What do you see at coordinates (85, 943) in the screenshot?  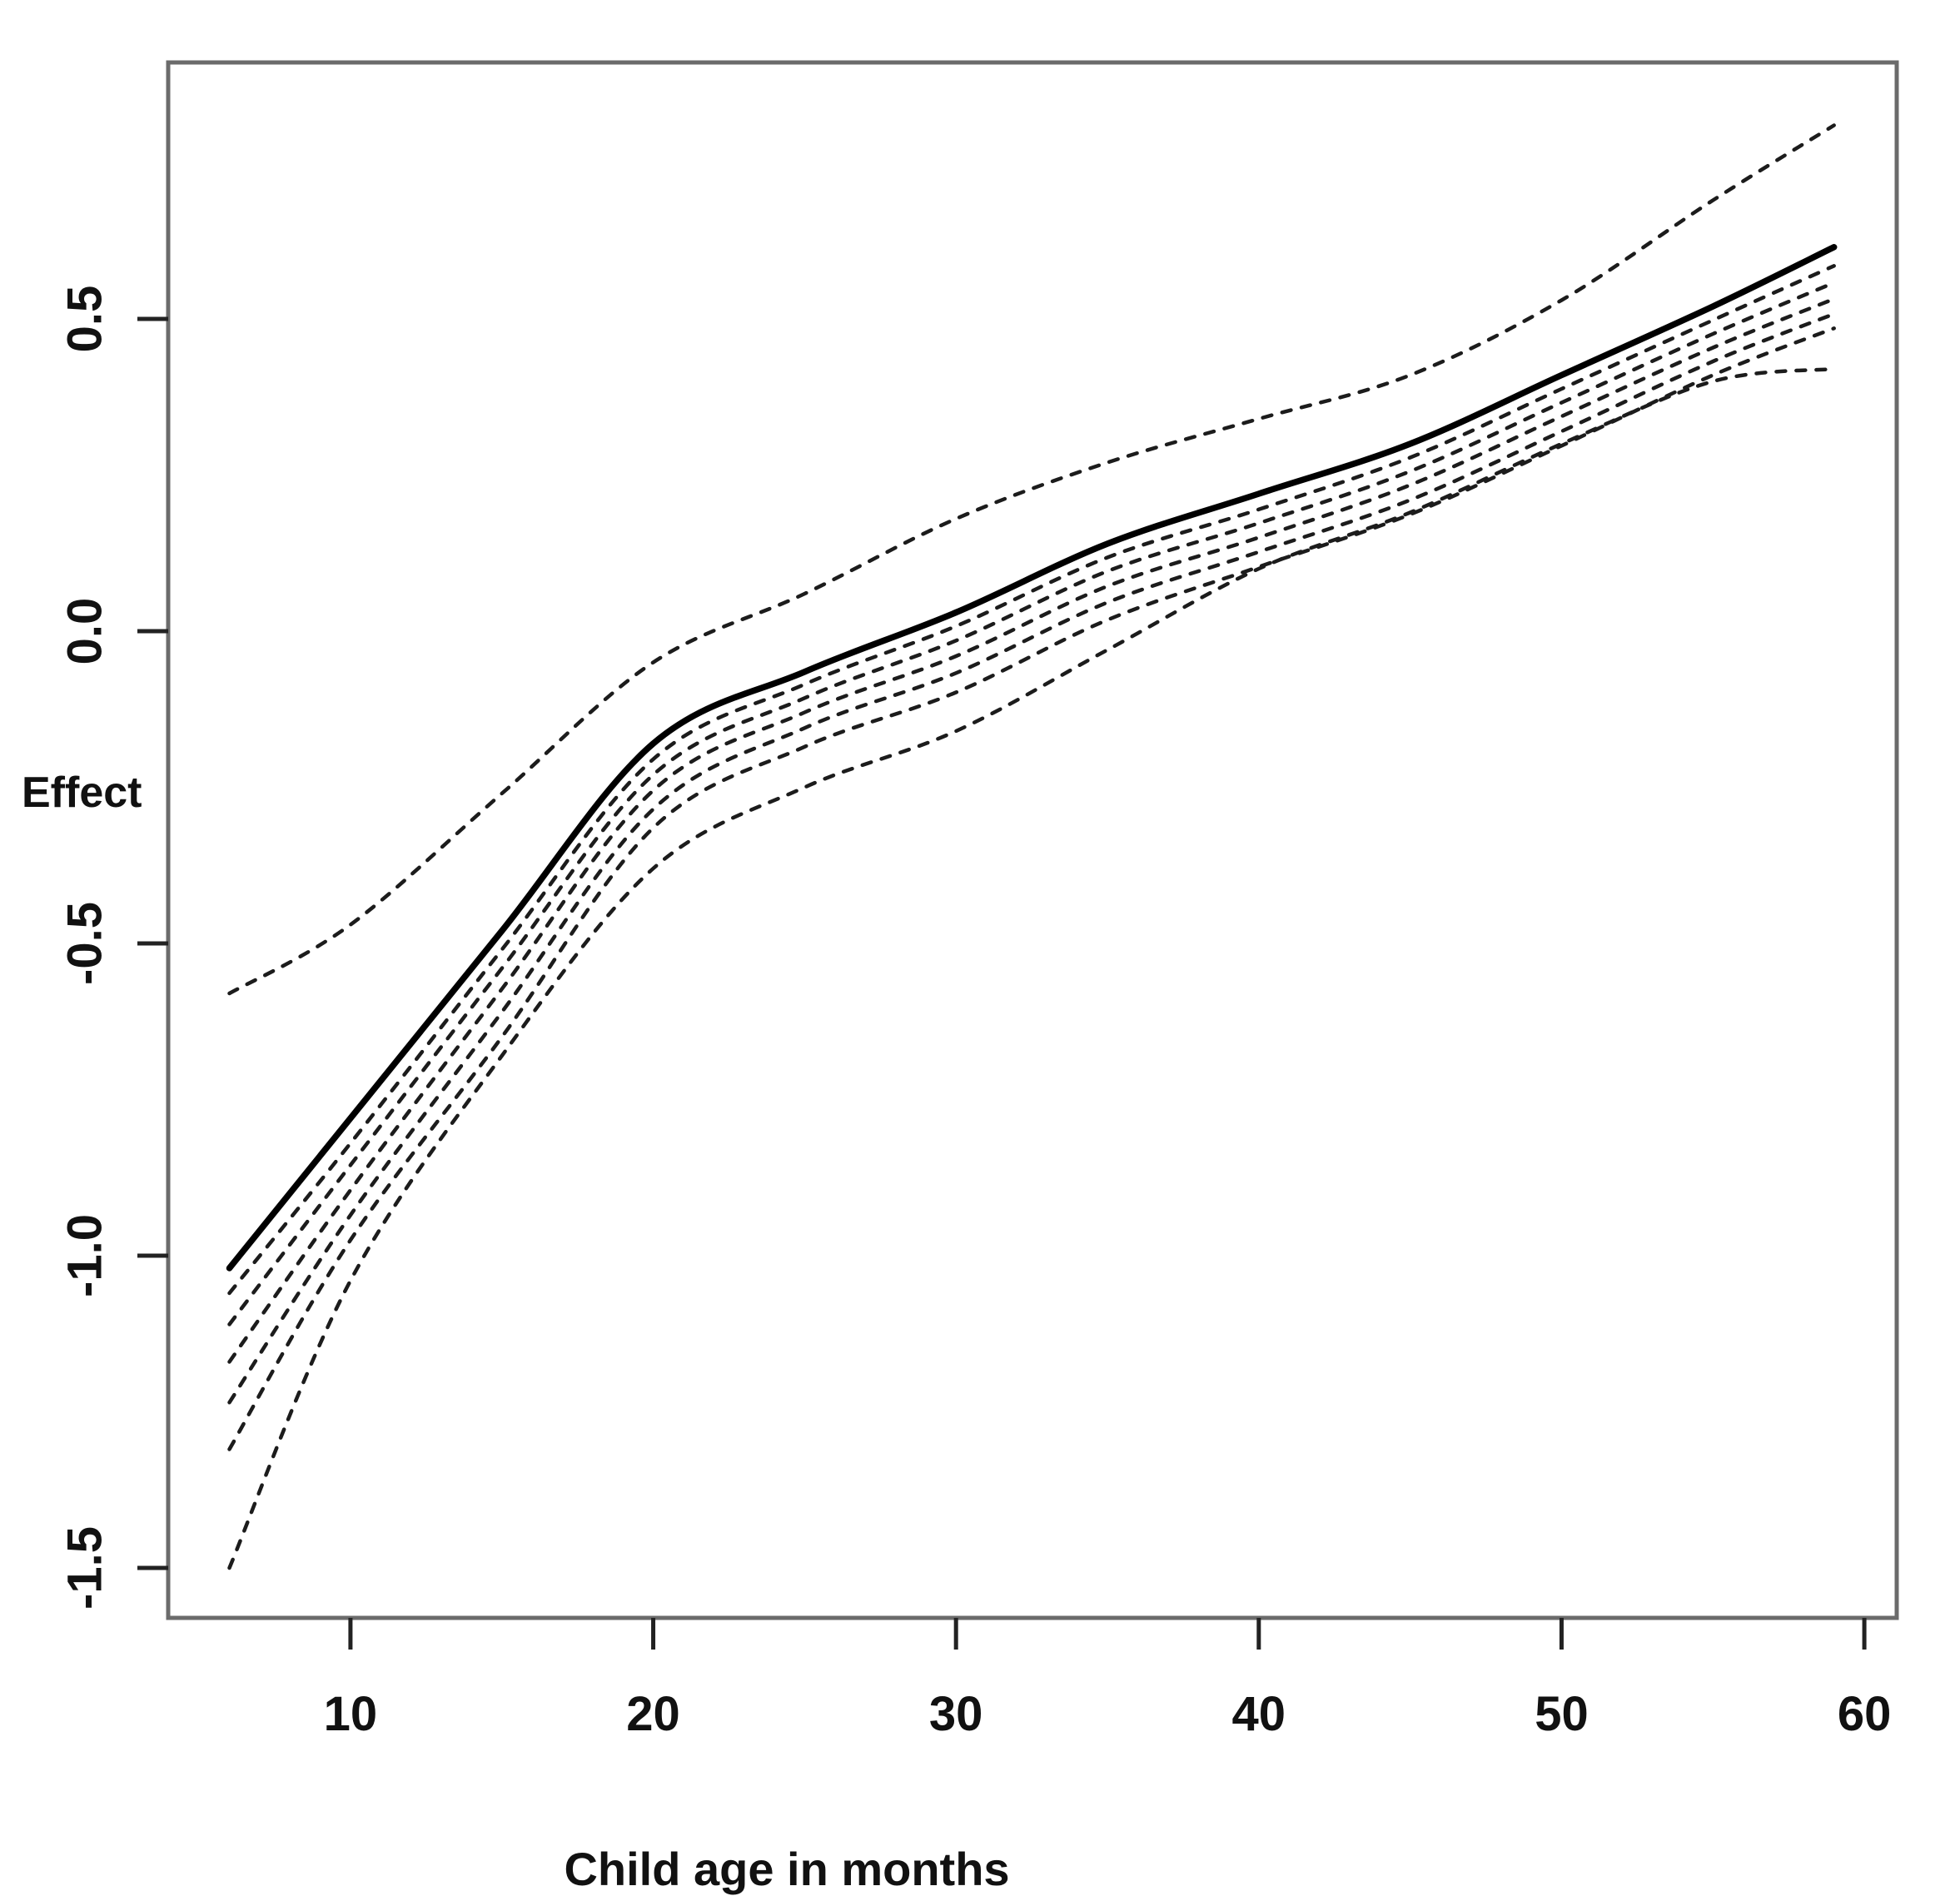 I see `y-tick-label: -0.5` at bounding box center [85, 943].